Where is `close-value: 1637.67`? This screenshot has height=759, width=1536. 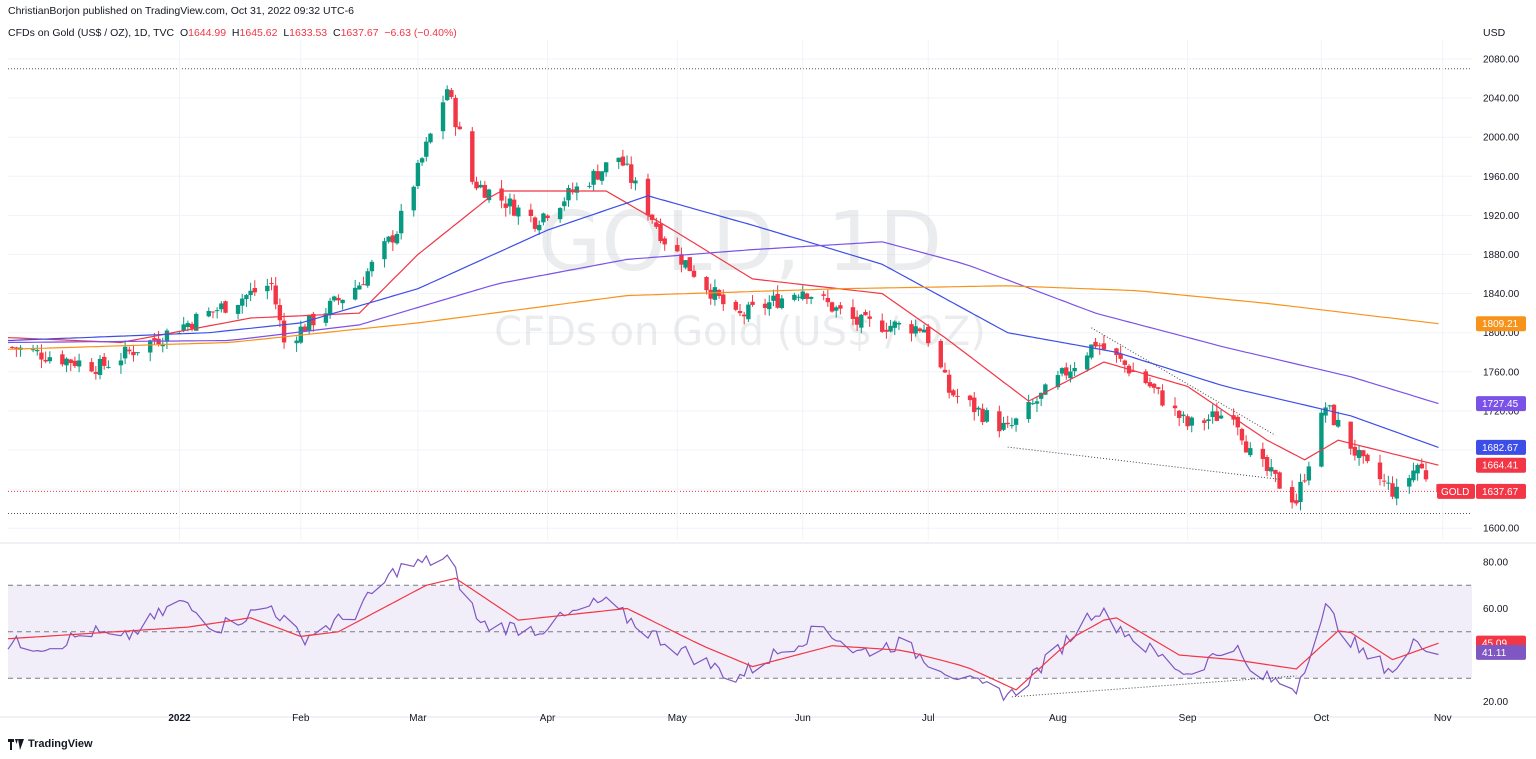 close-value: 1637.67 is located at coordinates (359, 33).